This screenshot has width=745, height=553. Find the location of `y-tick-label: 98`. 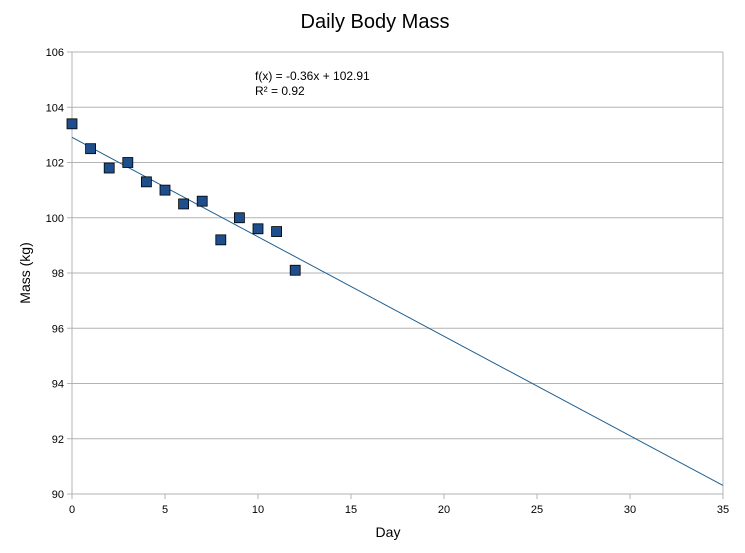

y-tick-label: 98 is located at coordinates (58, 274).